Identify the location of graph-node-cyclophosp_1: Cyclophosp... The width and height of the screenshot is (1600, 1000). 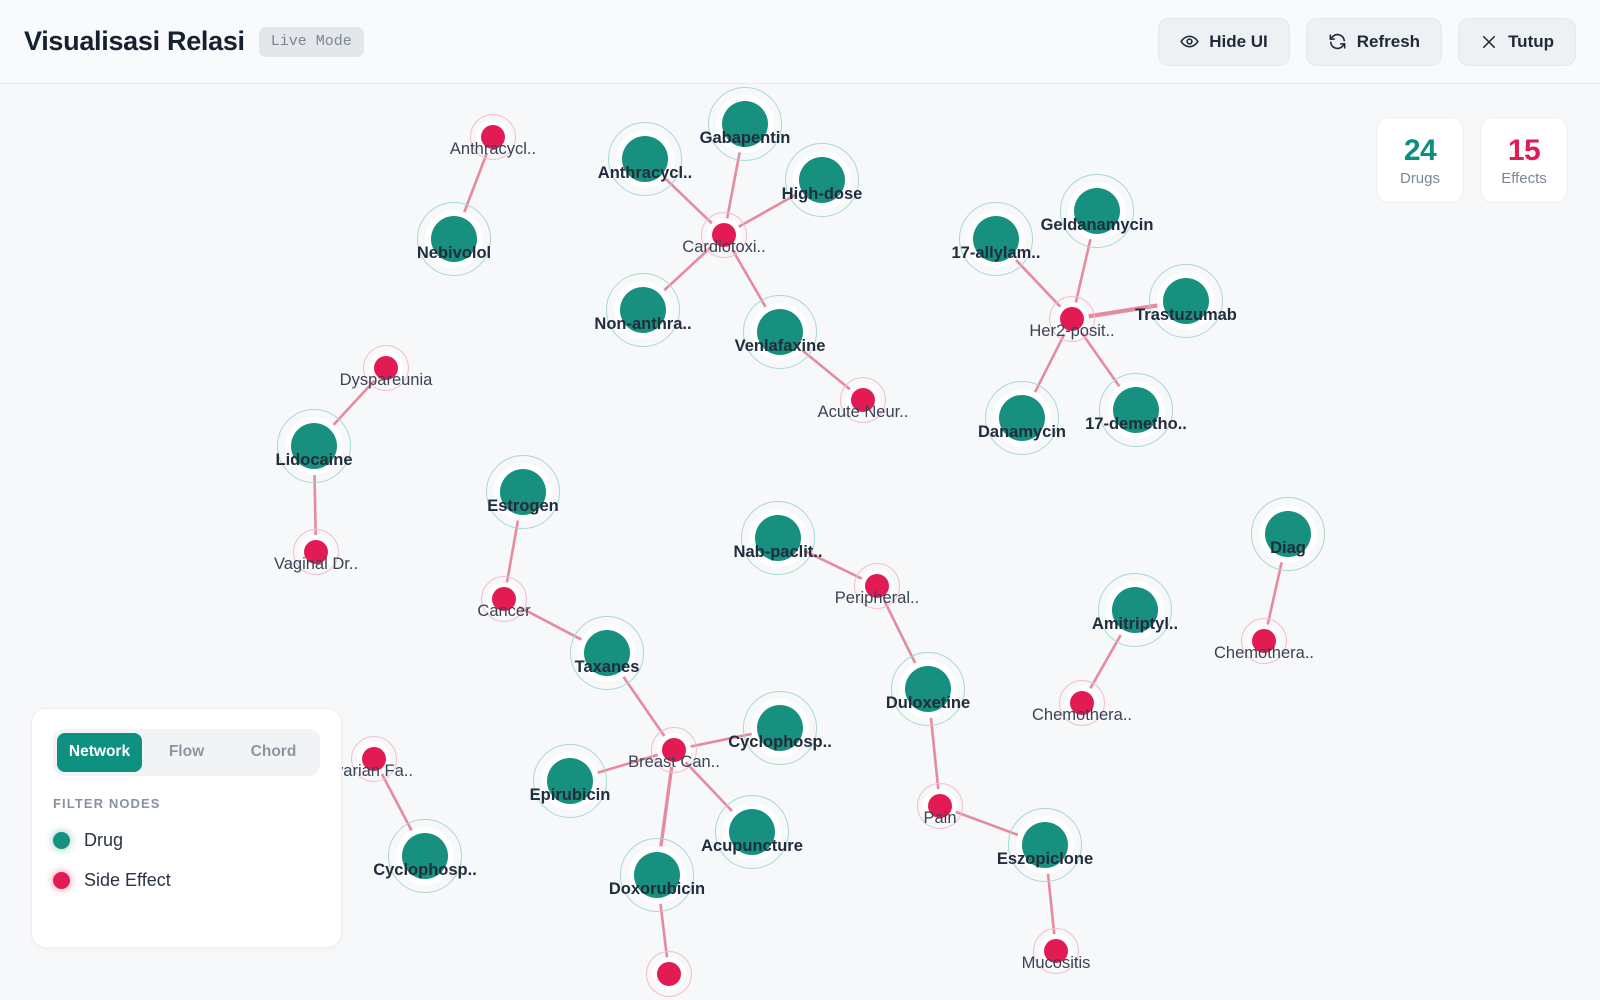
(425, 856).